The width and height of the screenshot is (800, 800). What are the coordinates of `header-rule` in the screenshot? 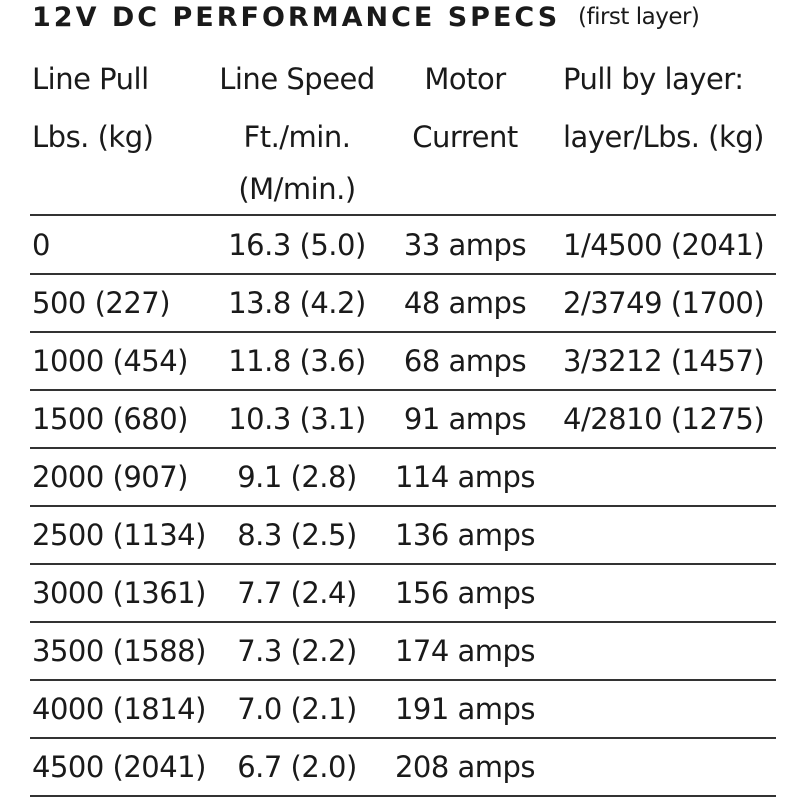 It's located at (403, 215).